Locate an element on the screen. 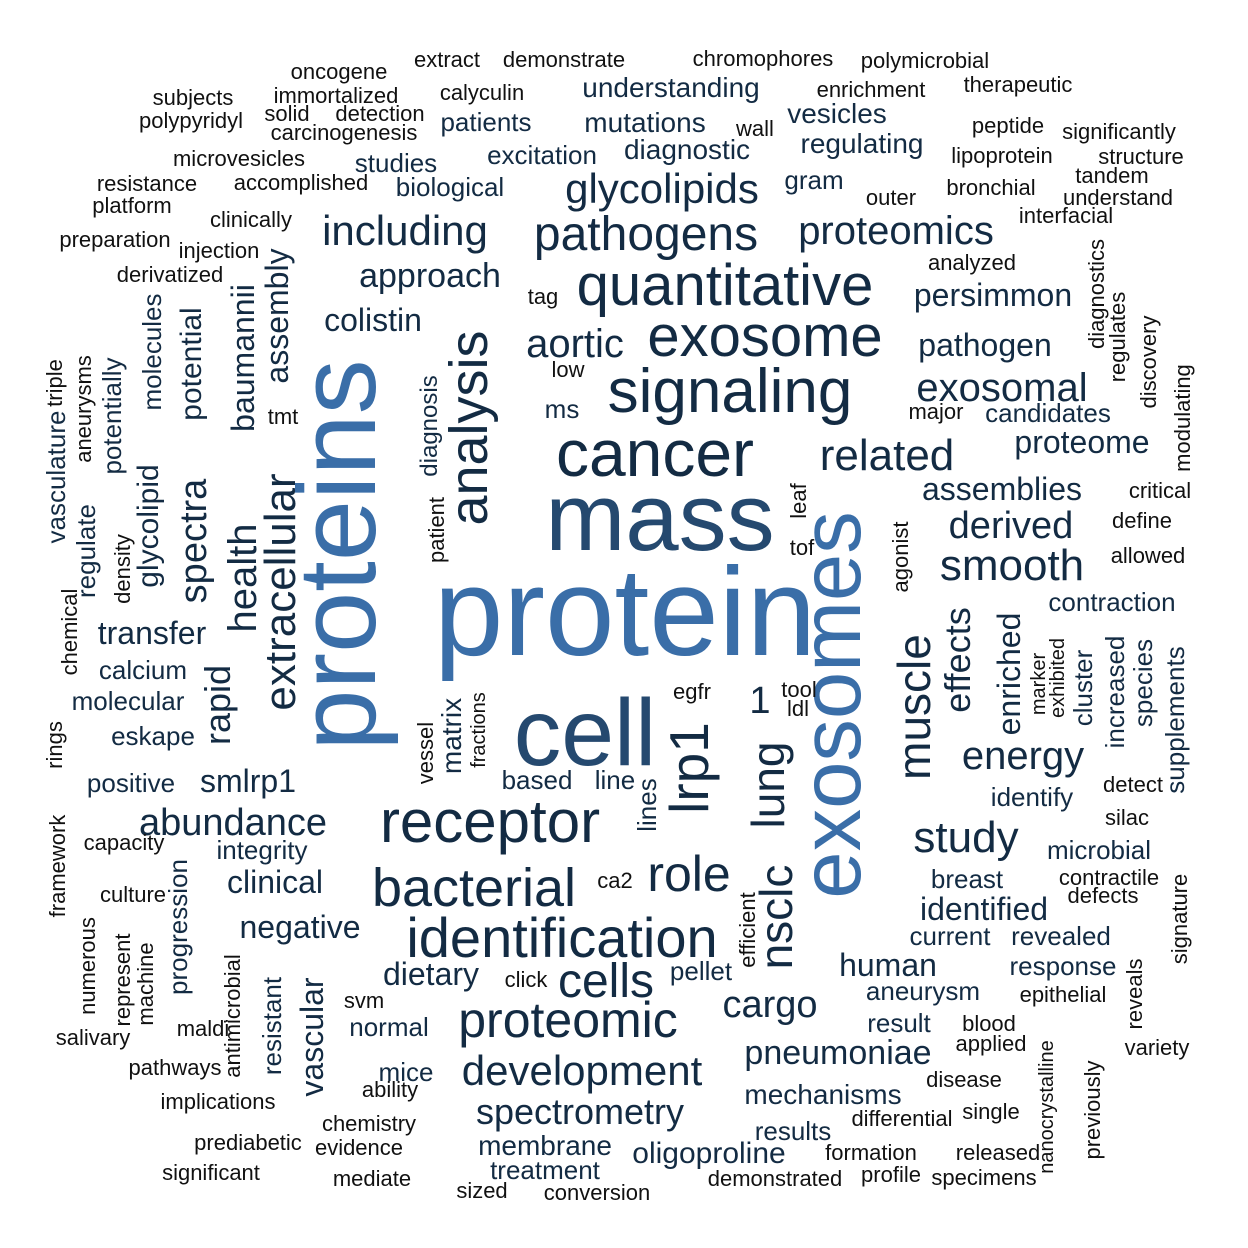 This screenshot has height=1248, width=1248. word-significantly: significantly is located at coordinates (1119, 131).